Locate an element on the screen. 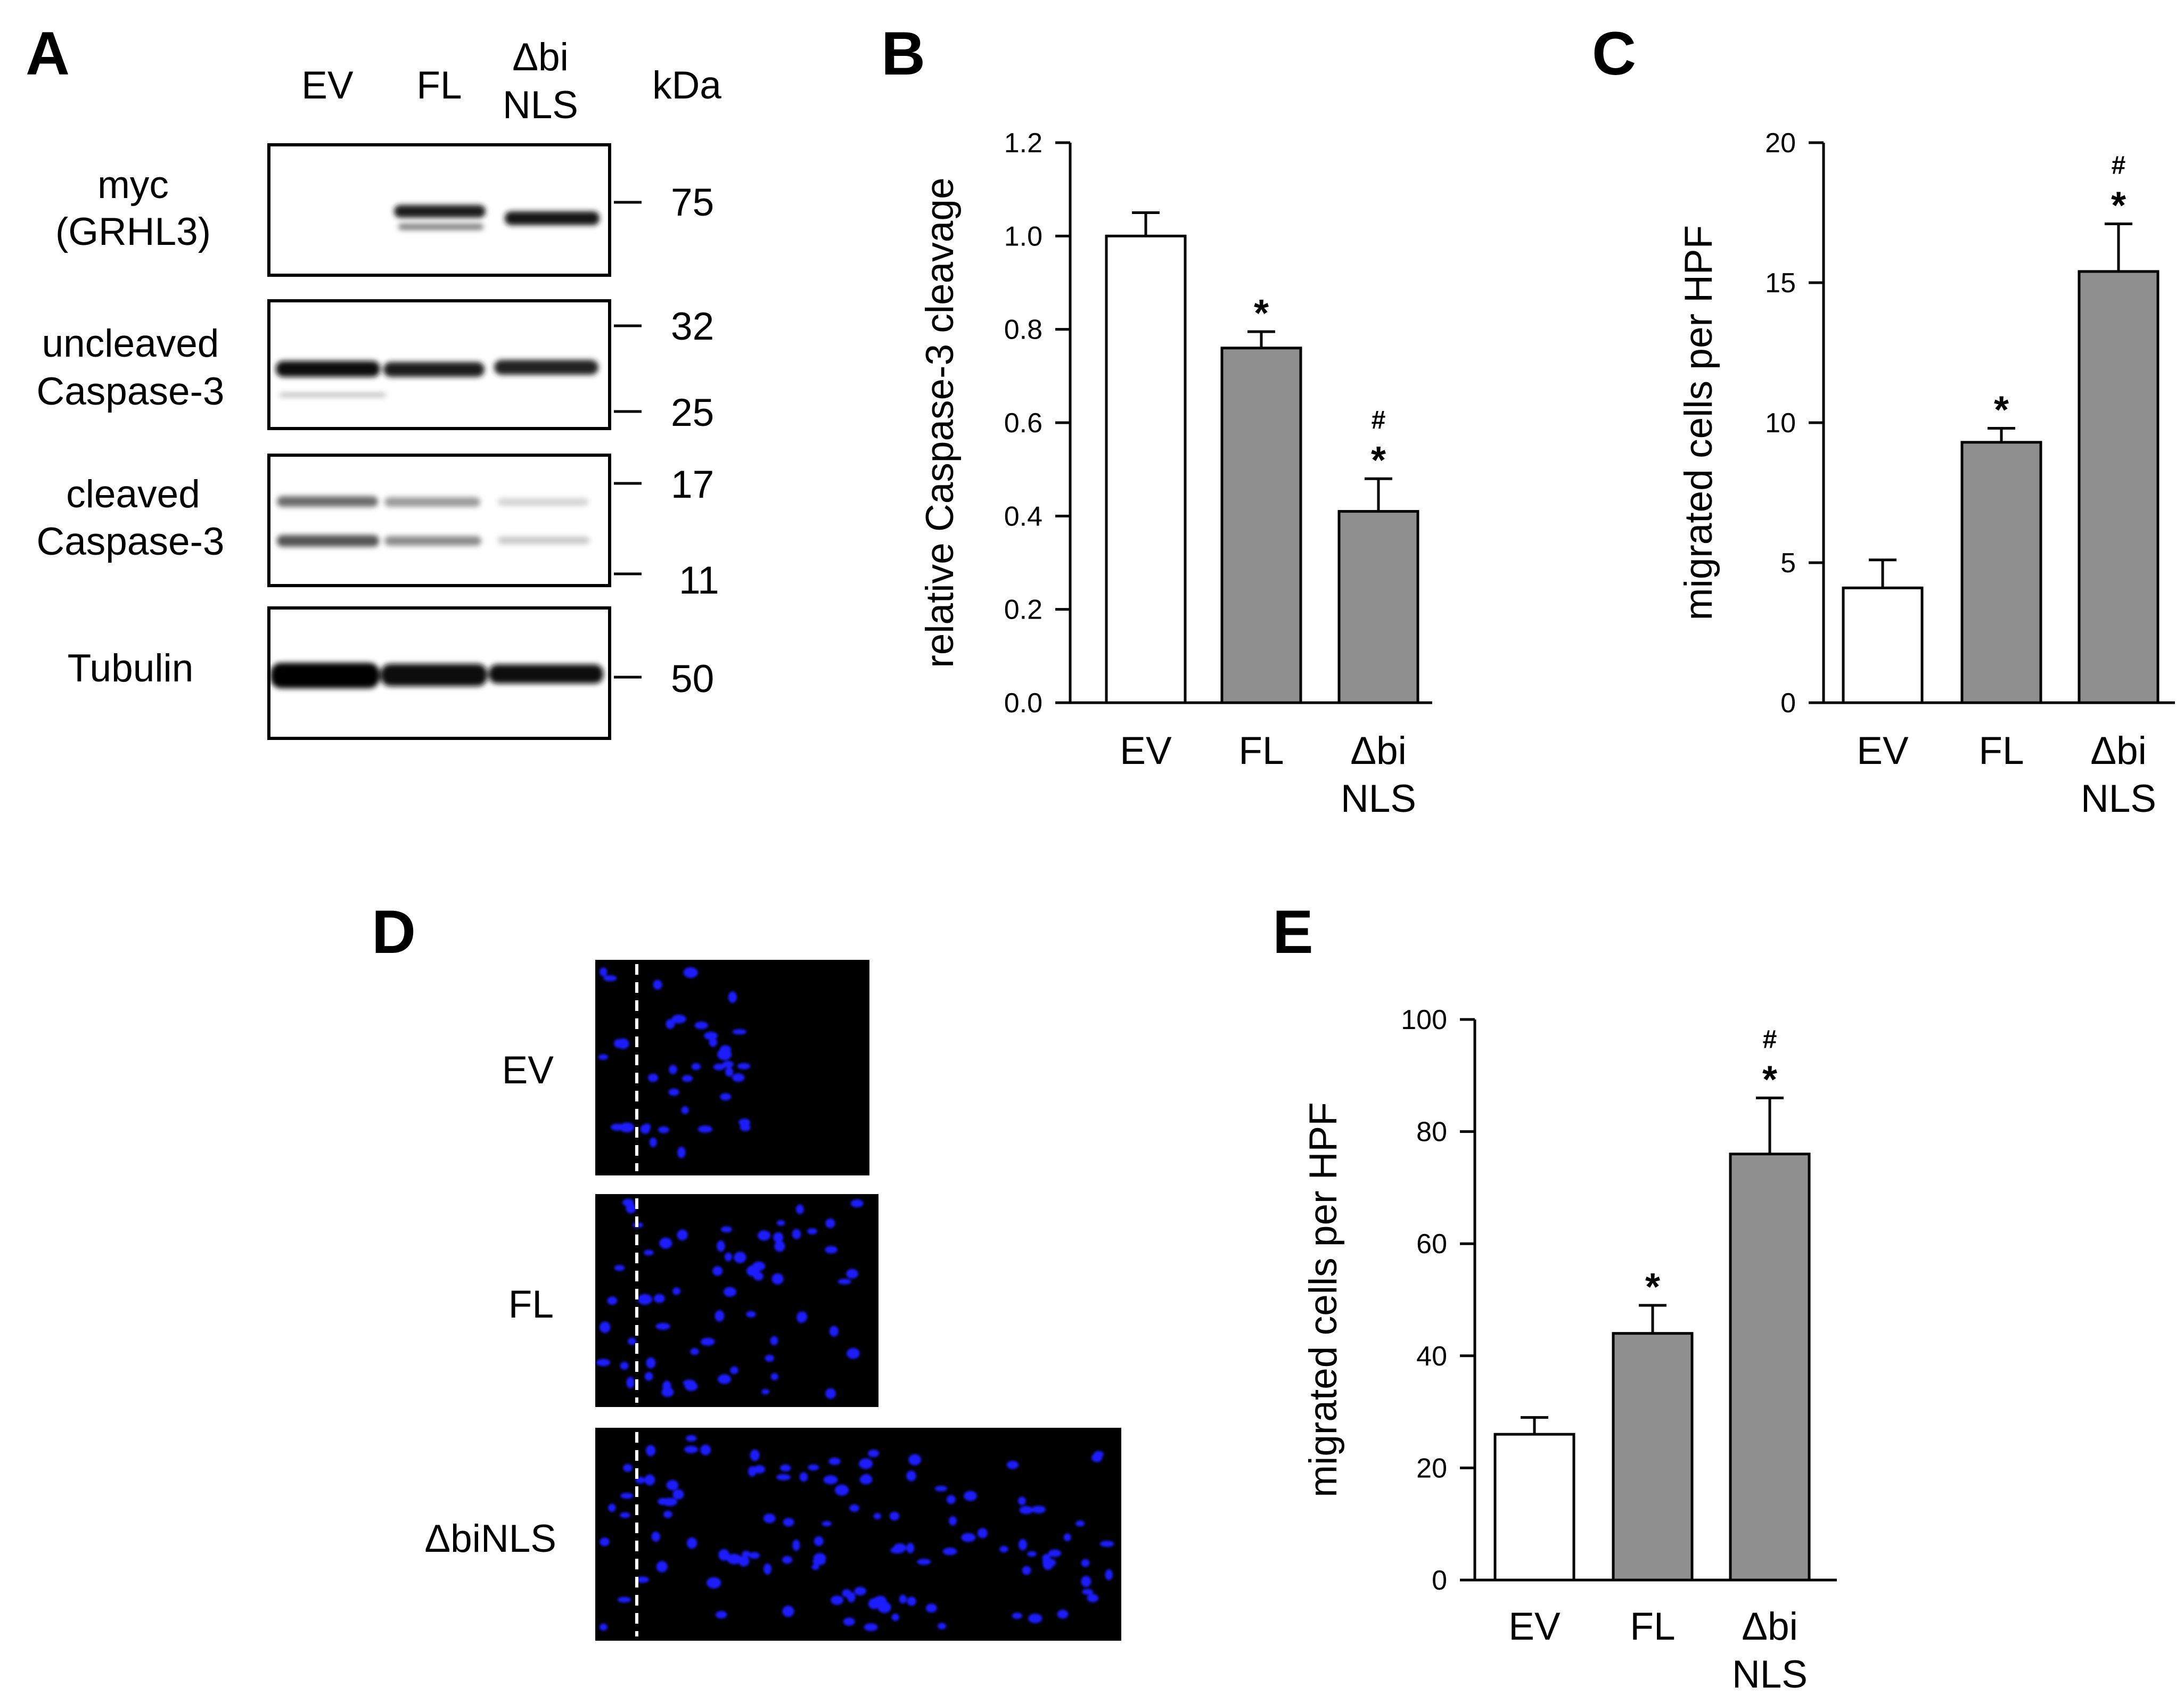  lane-label-ev: EV is located at coordinates (327, 86).